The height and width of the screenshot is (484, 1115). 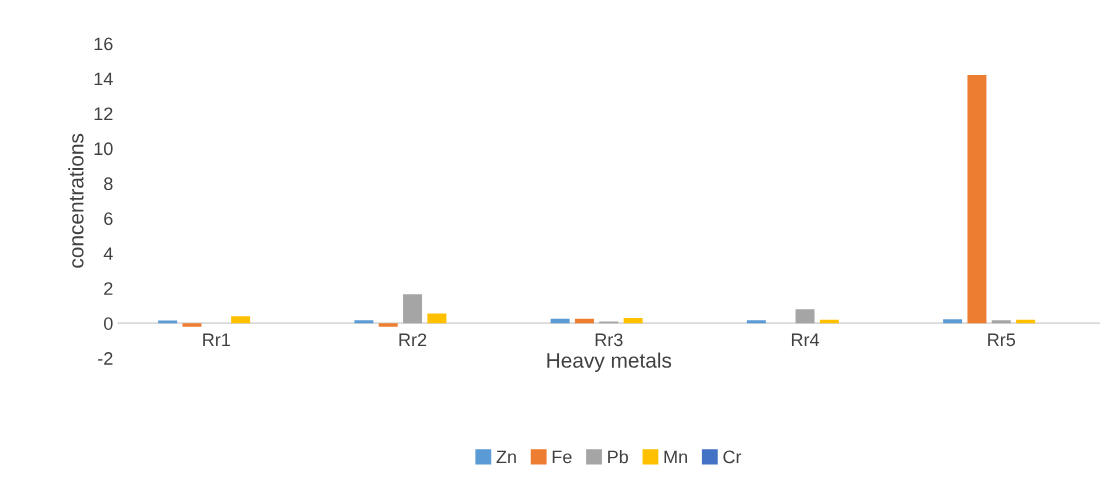 What do you see at coordinates (1002, 340) in the screenshot?
I see `x-tick-label: Rr5` at bounding box center [1002, 340].